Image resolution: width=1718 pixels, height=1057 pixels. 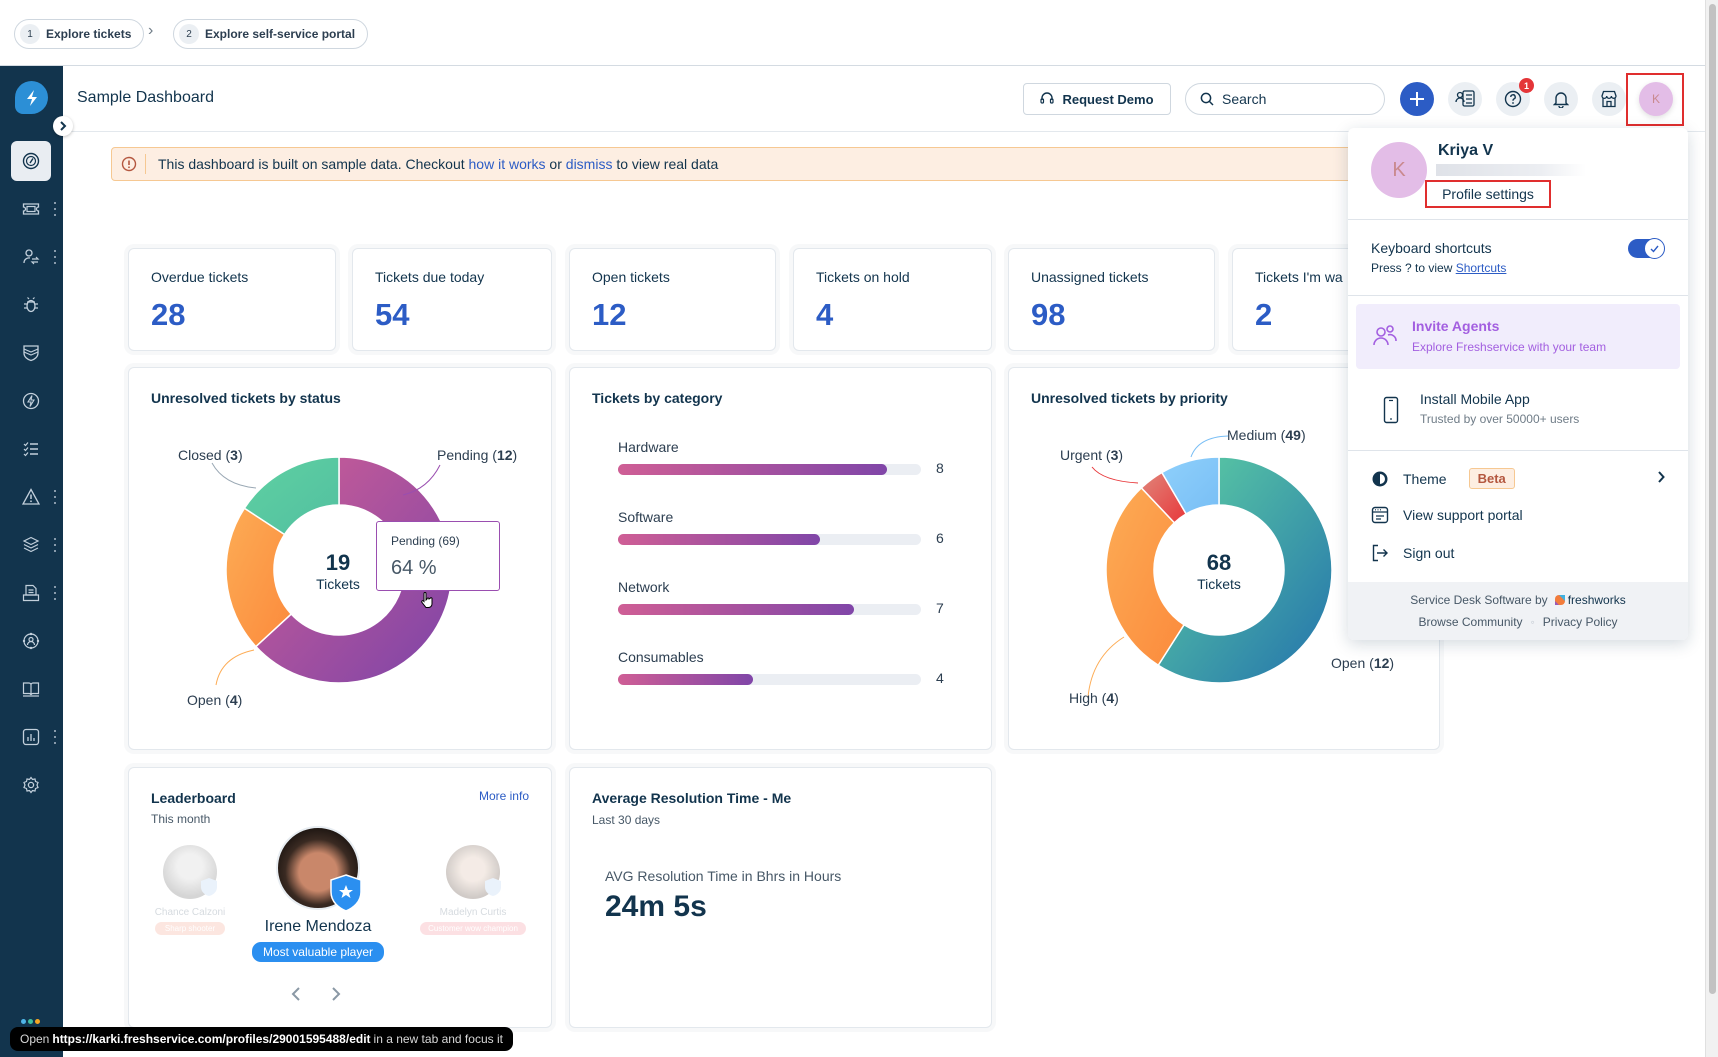 I want to click on request-demo-button: Request Demo, so click(x=1097, y=99).